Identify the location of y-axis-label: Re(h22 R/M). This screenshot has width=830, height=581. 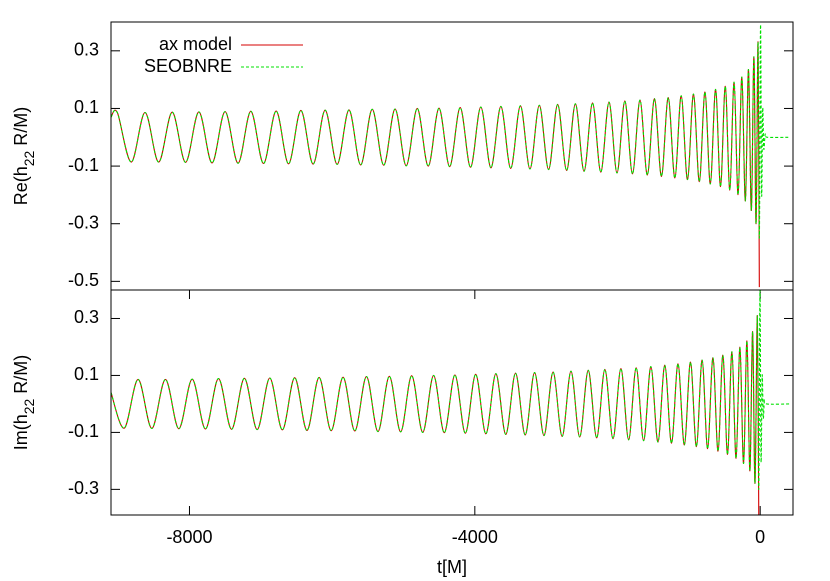
(24, 156).